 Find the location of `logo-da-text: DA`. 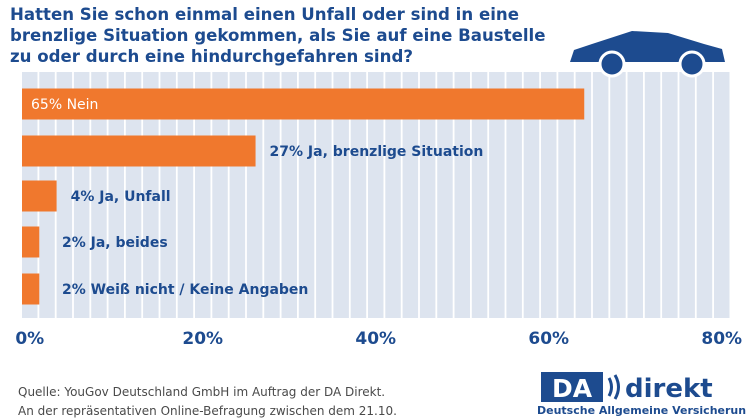

logo-da-text: DA is located at coordinates (572, 388).